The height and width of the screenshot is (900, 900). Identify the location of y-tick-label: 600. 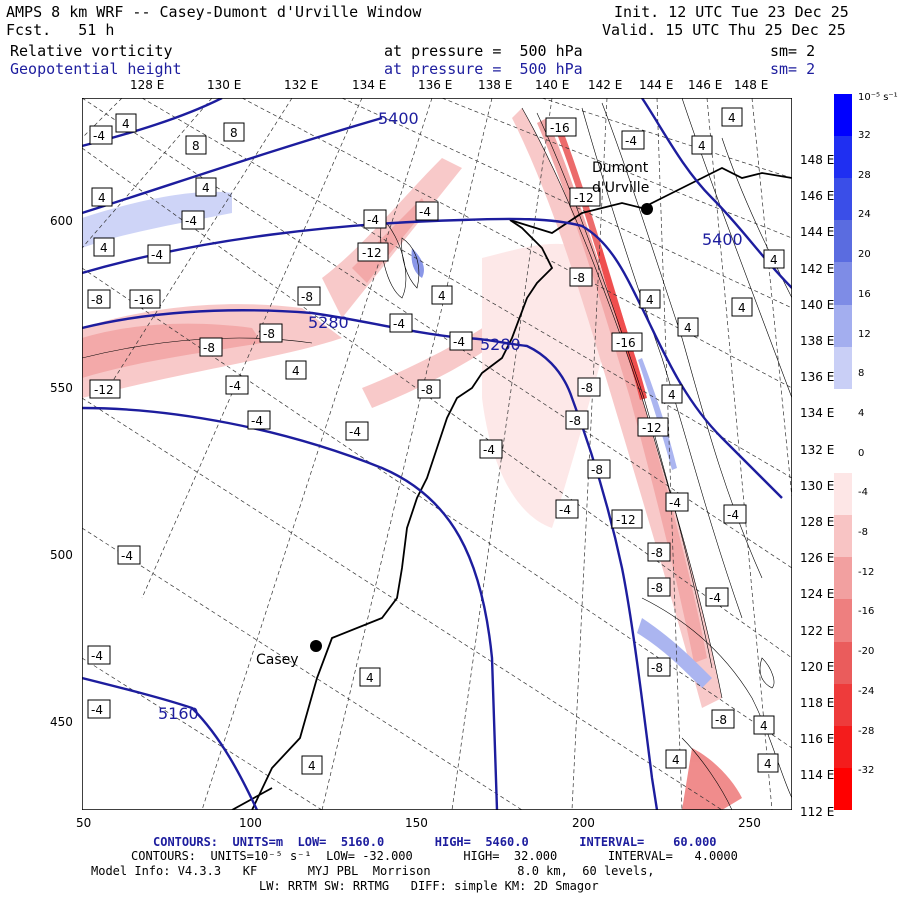
(61, 221).